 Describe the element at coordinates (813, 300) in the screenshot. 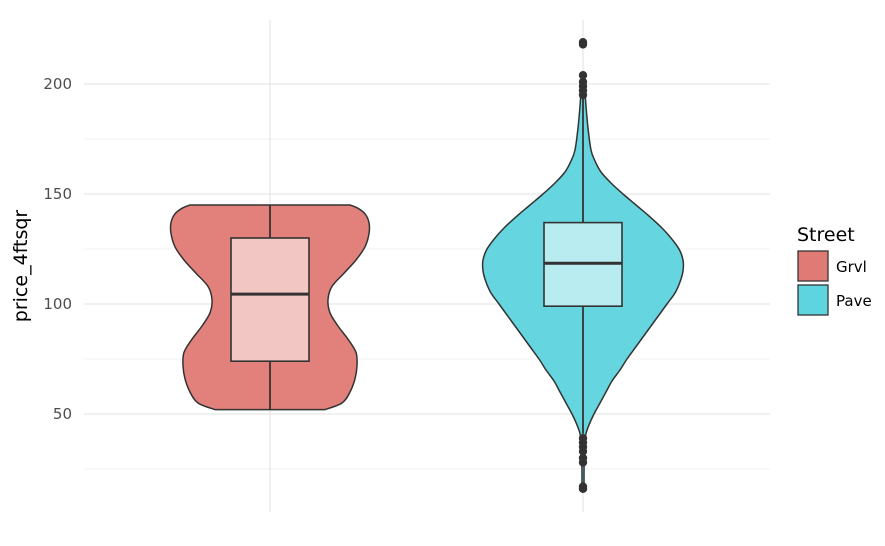

I see `legend-swatch-pave` at that location.